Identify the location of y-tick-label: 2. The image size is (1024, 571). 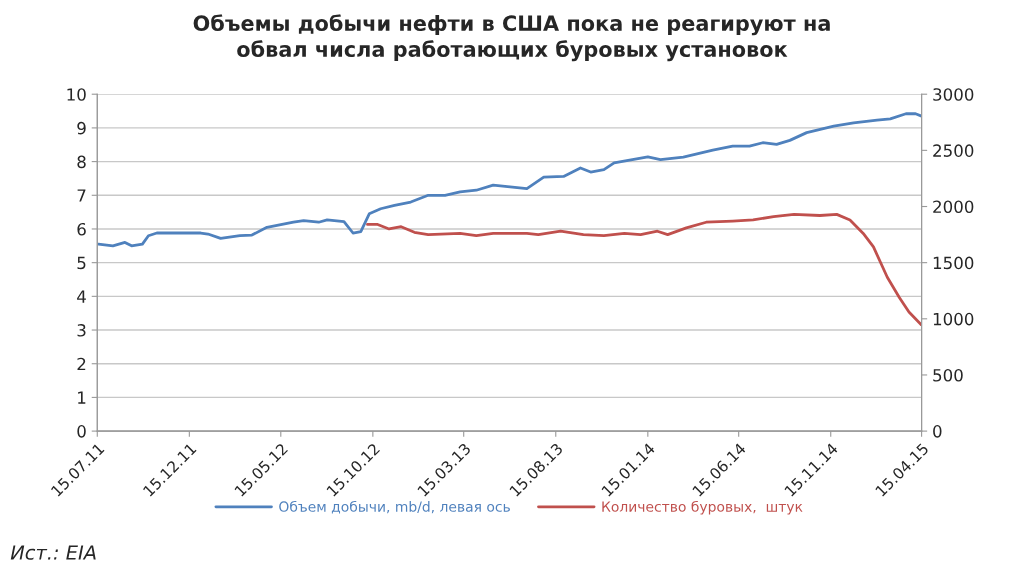
(81, 364).